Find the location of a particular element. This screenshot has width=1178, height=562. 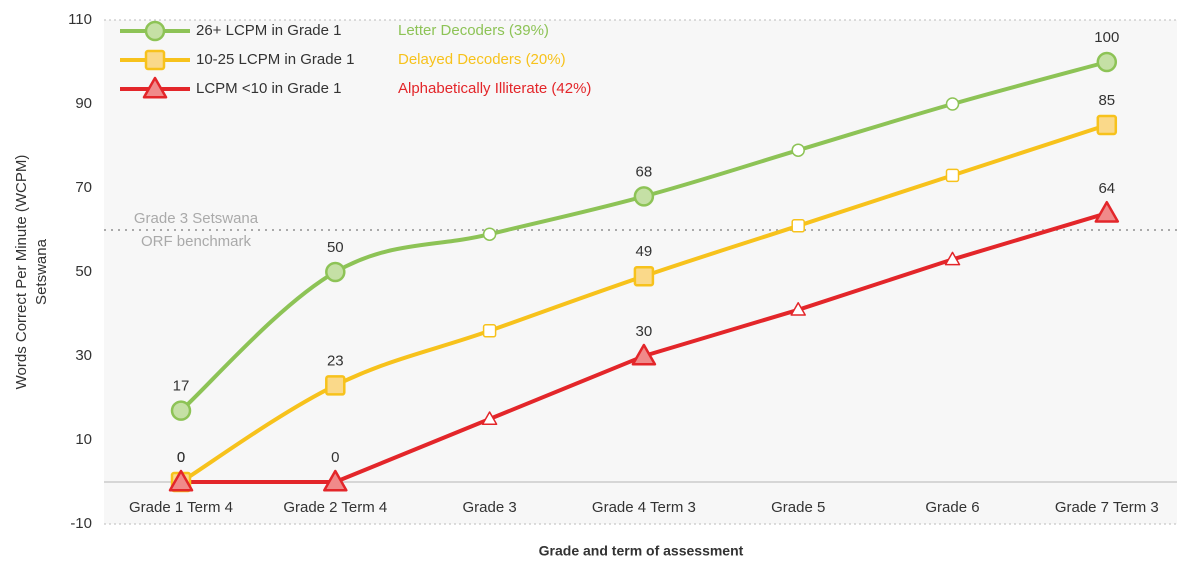

data-label: 100 is located at coordinates (1106, 37).